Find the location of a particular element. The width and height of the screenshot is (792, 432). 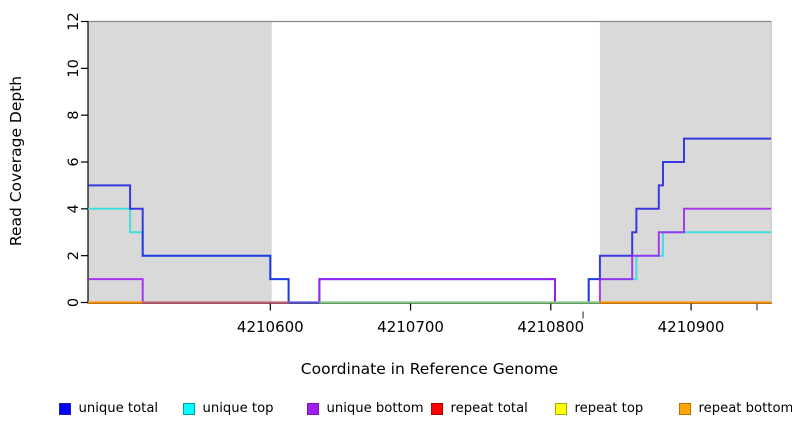

y-tick-label: 2 is located at coordinates (74, 255).